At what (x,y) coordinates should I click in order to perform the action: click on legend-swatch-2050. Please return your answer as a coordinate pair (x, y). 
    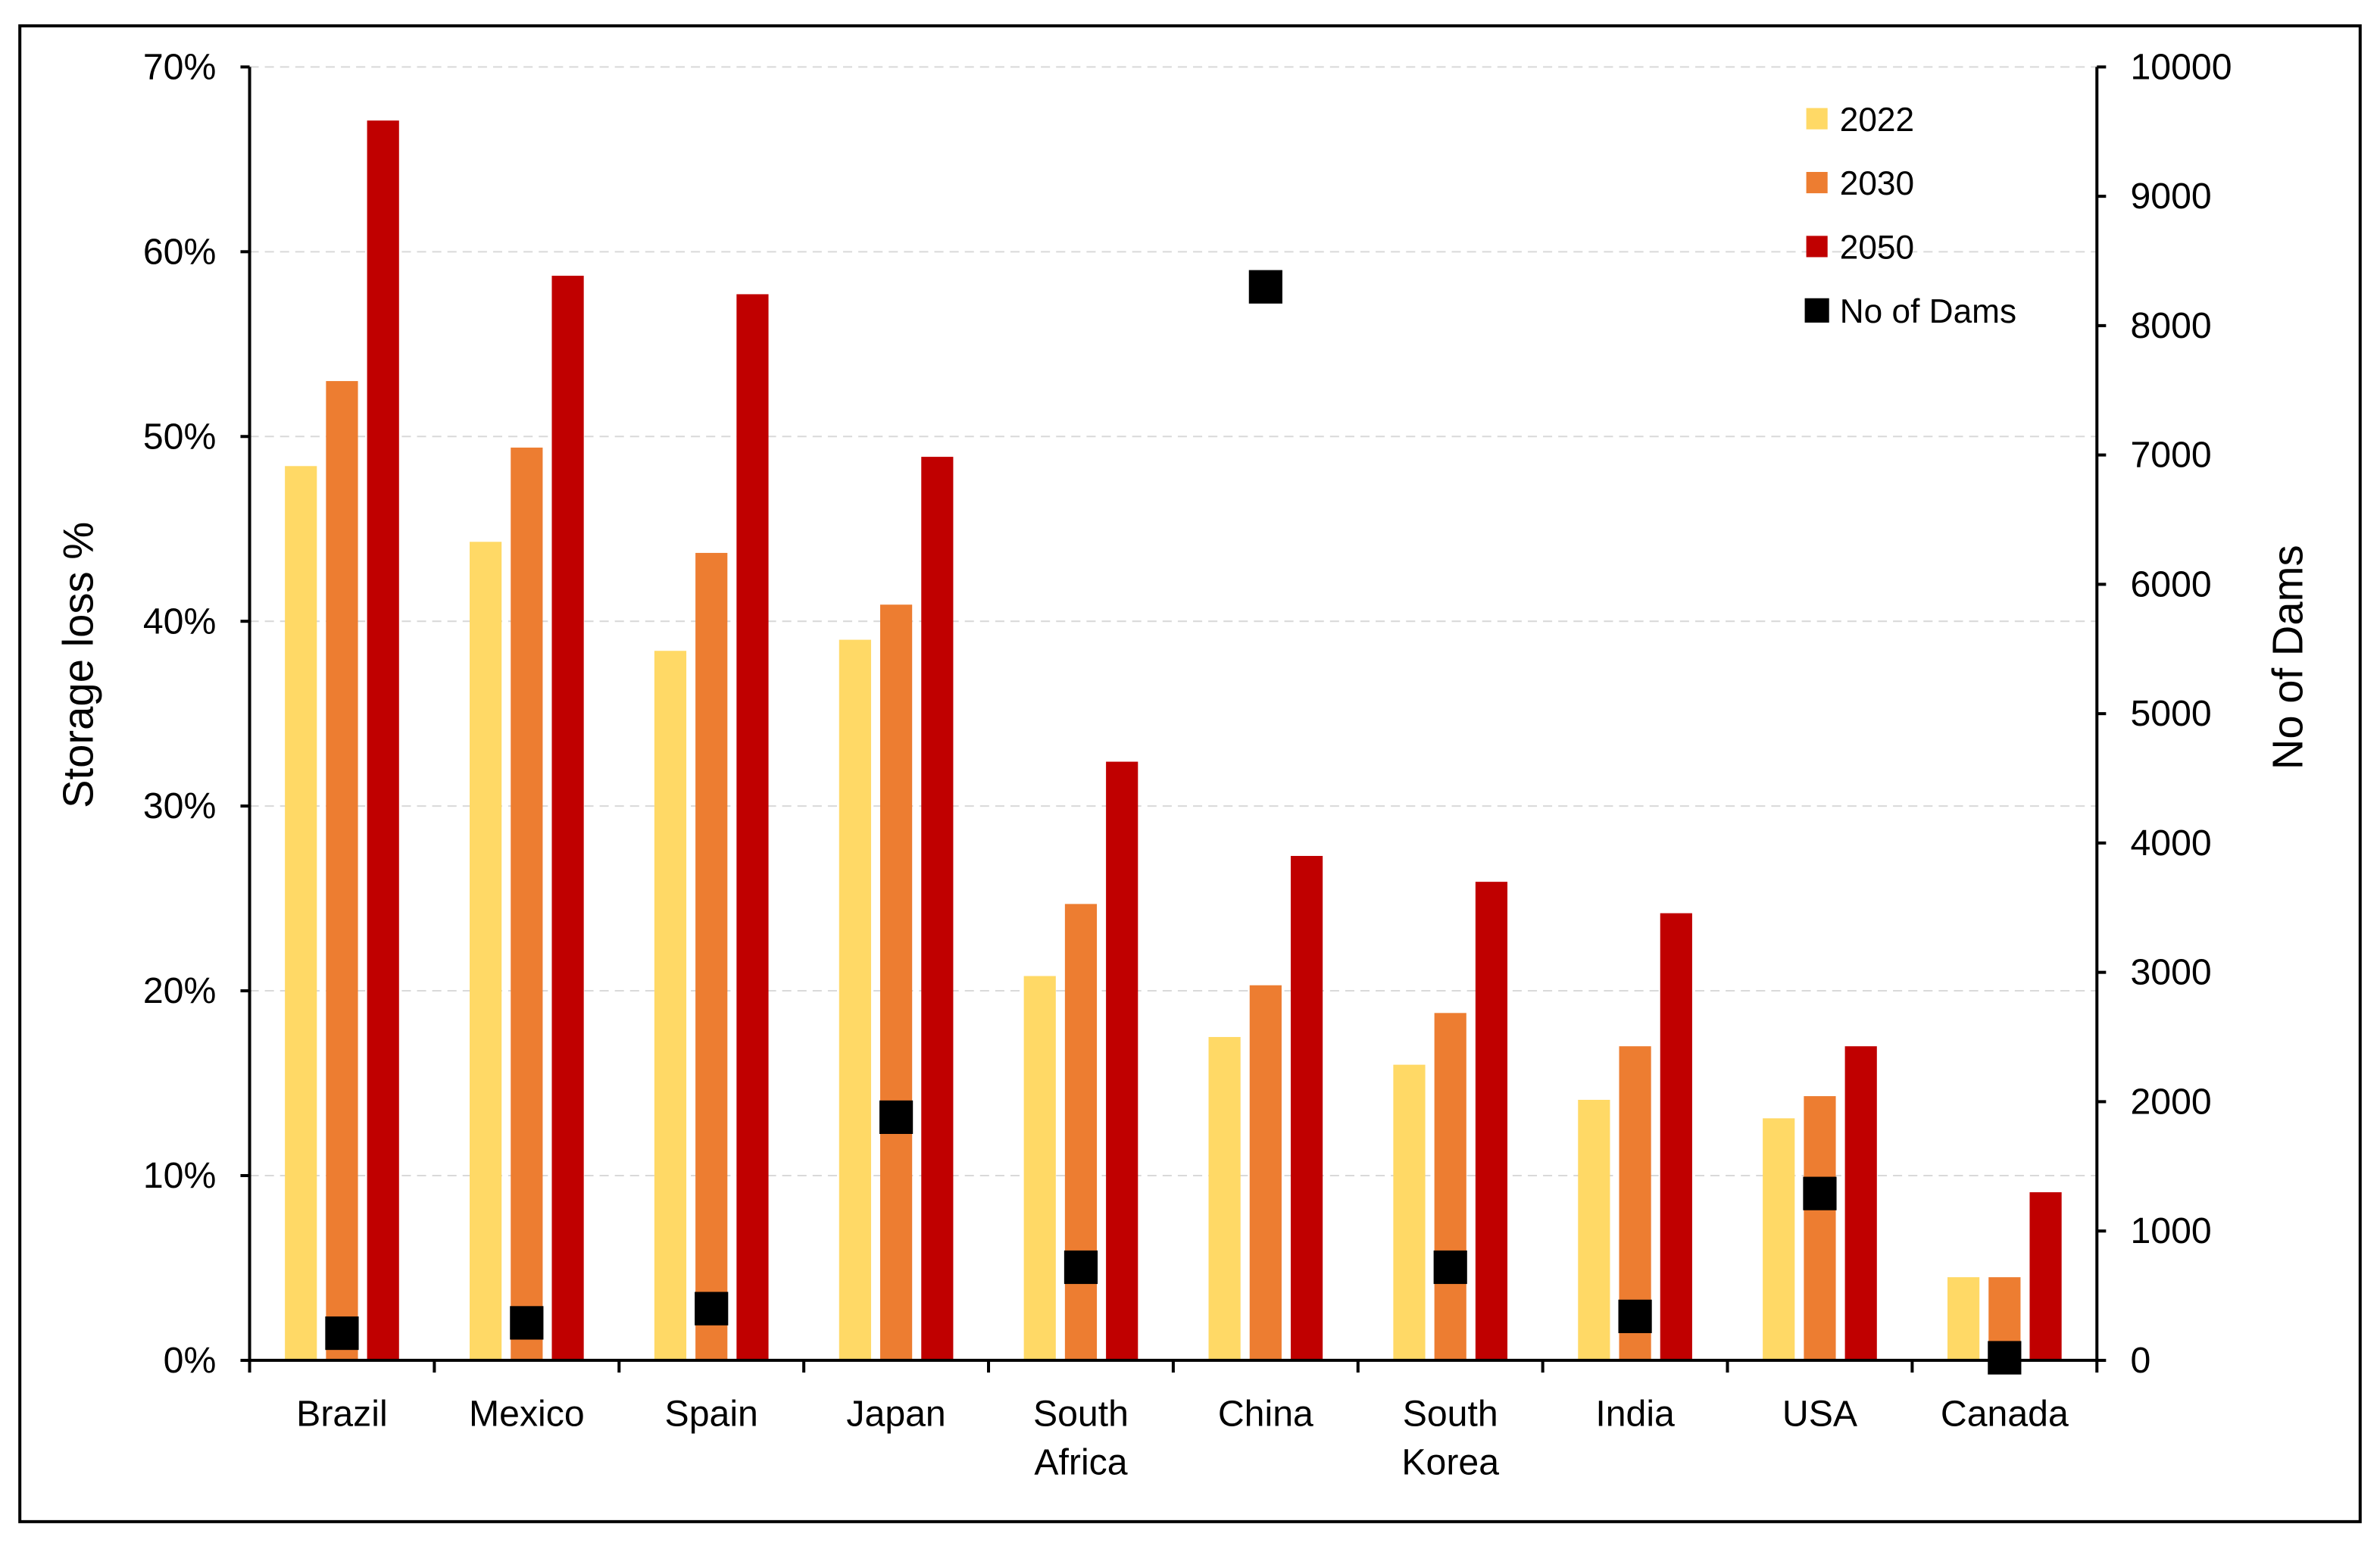
    Looking at the image, I should click on (1817, 247).